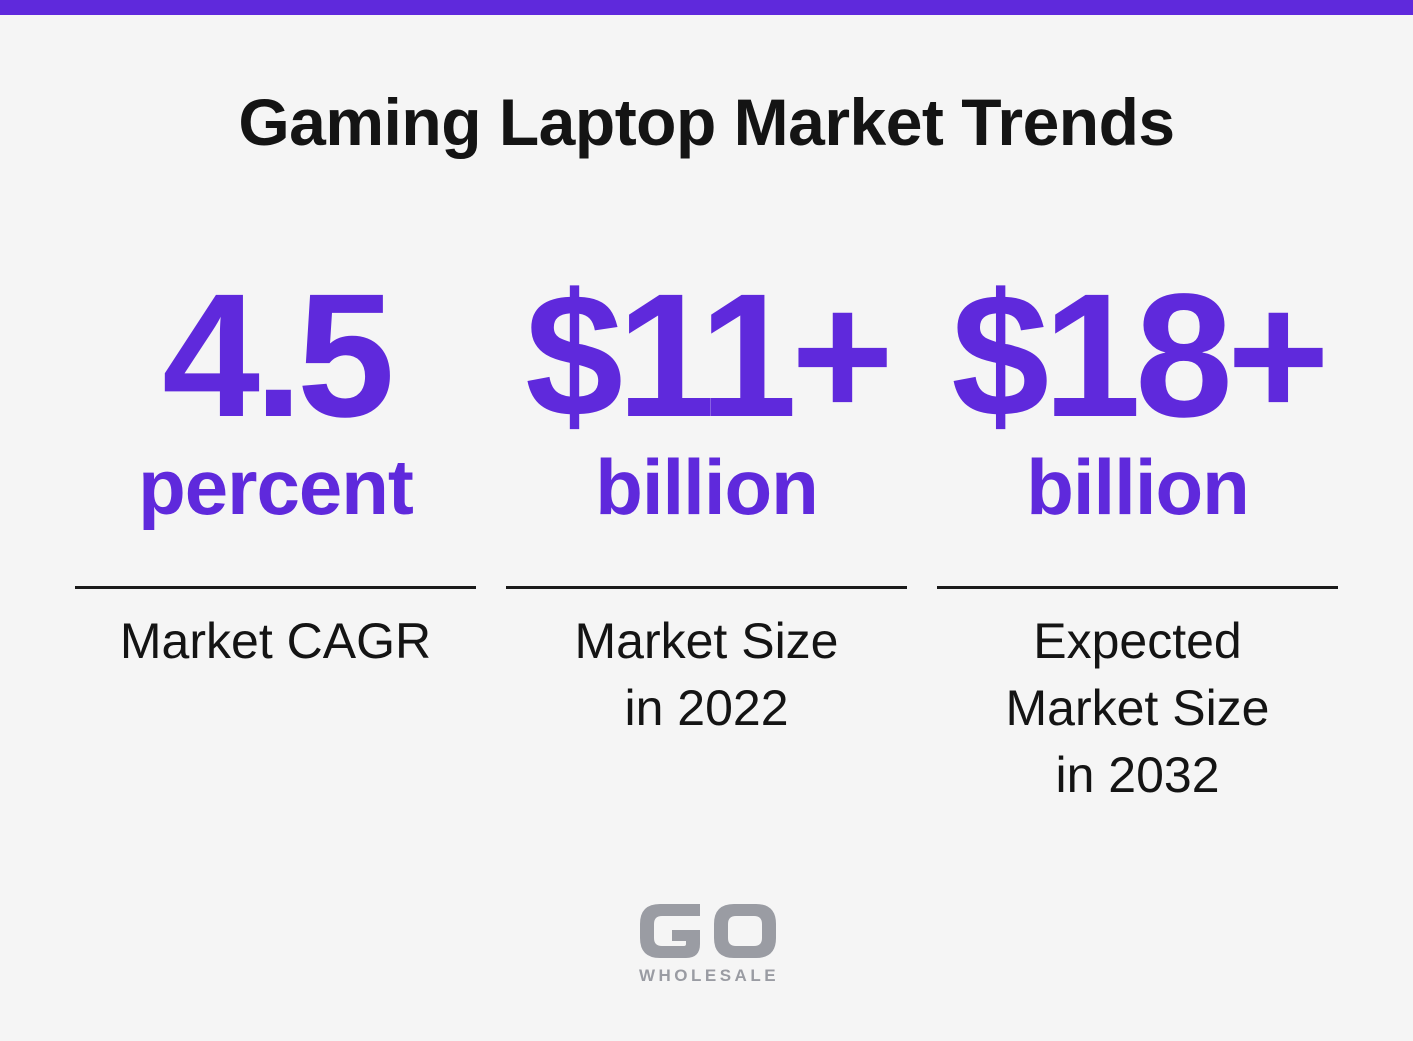 Image resolution: width=1413 pixels, height=1041 pixels. I want to click on stat-value: $11+, so click(709, 356).